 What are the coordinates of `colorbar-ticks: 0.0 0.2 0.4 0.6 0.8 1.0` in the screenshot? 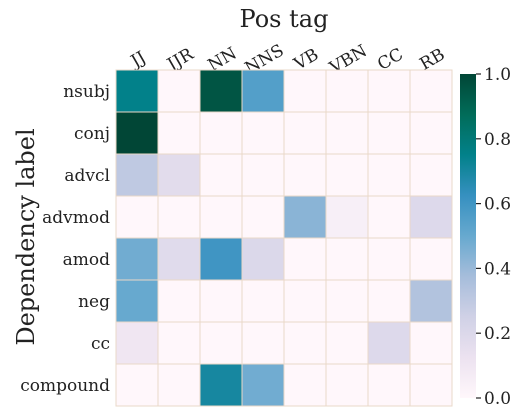 It's located at (493, 236).